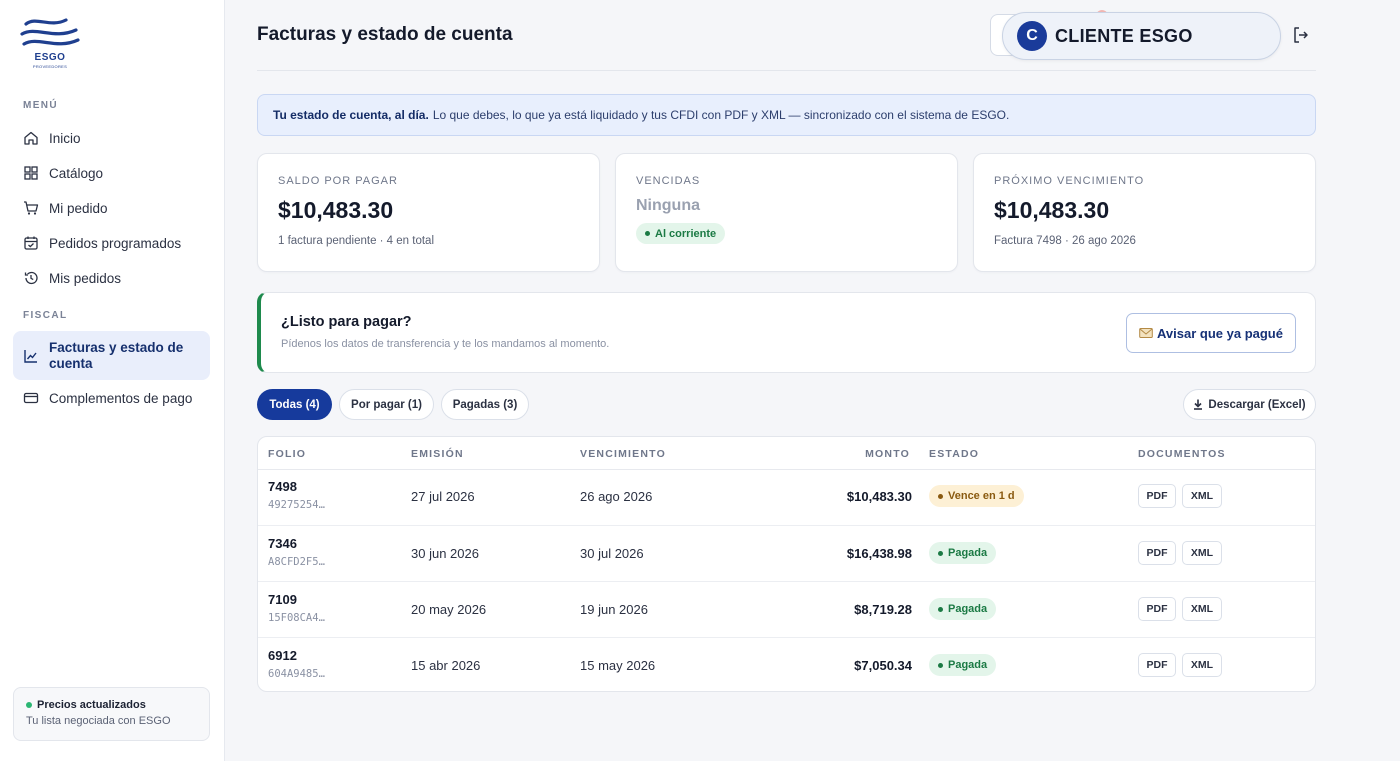 This screenshot has height=761, width=1400. What do you see at coordinates (1257, 404) in the screenshot?
I see `download-label: Descargar (Excel)` at bounding box center [1257, 404].